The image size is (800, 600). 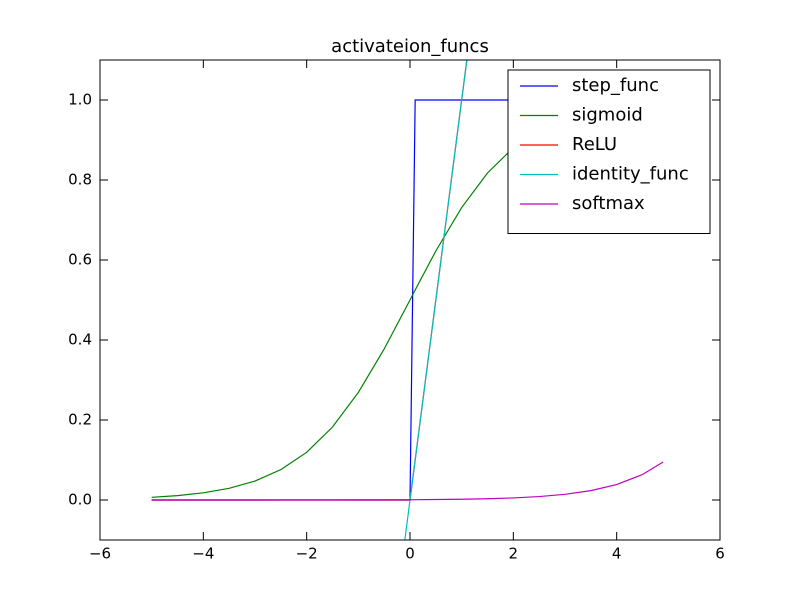 I want to click on chart-title: activateion_funcs, so click(x=410, y=46).